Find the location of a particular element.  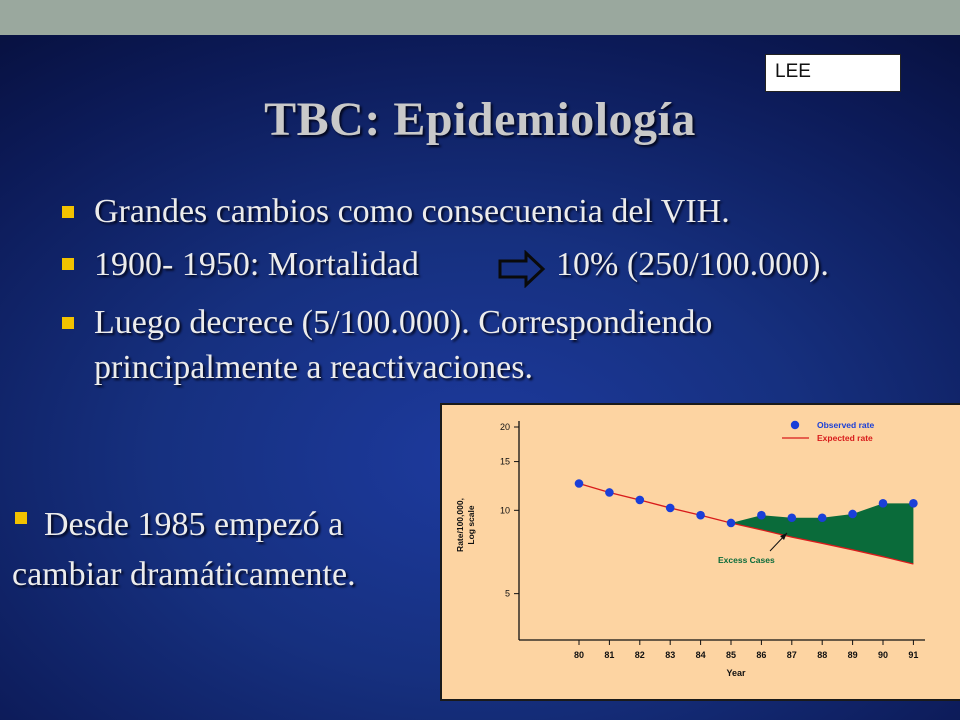

excess-cases-area is located at coordinates (822, 533).